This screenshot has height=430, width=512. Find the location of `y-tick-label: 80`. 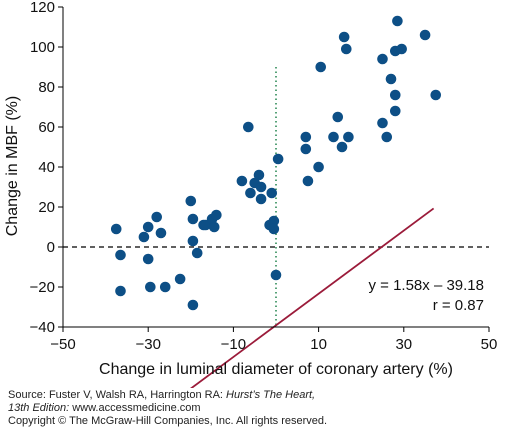

y-tick-label: 80 is located at coordinates (46, 87).